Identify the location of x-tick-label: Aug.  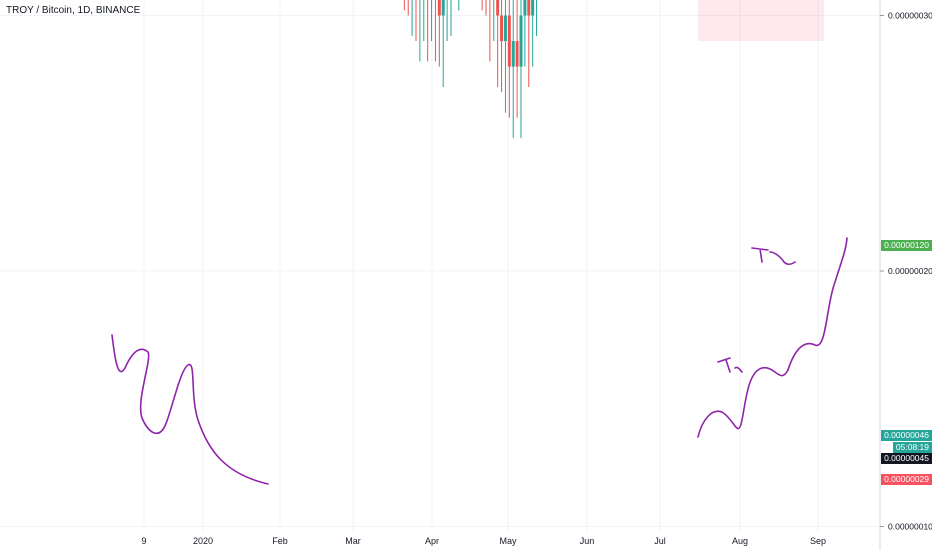
(740, 541).